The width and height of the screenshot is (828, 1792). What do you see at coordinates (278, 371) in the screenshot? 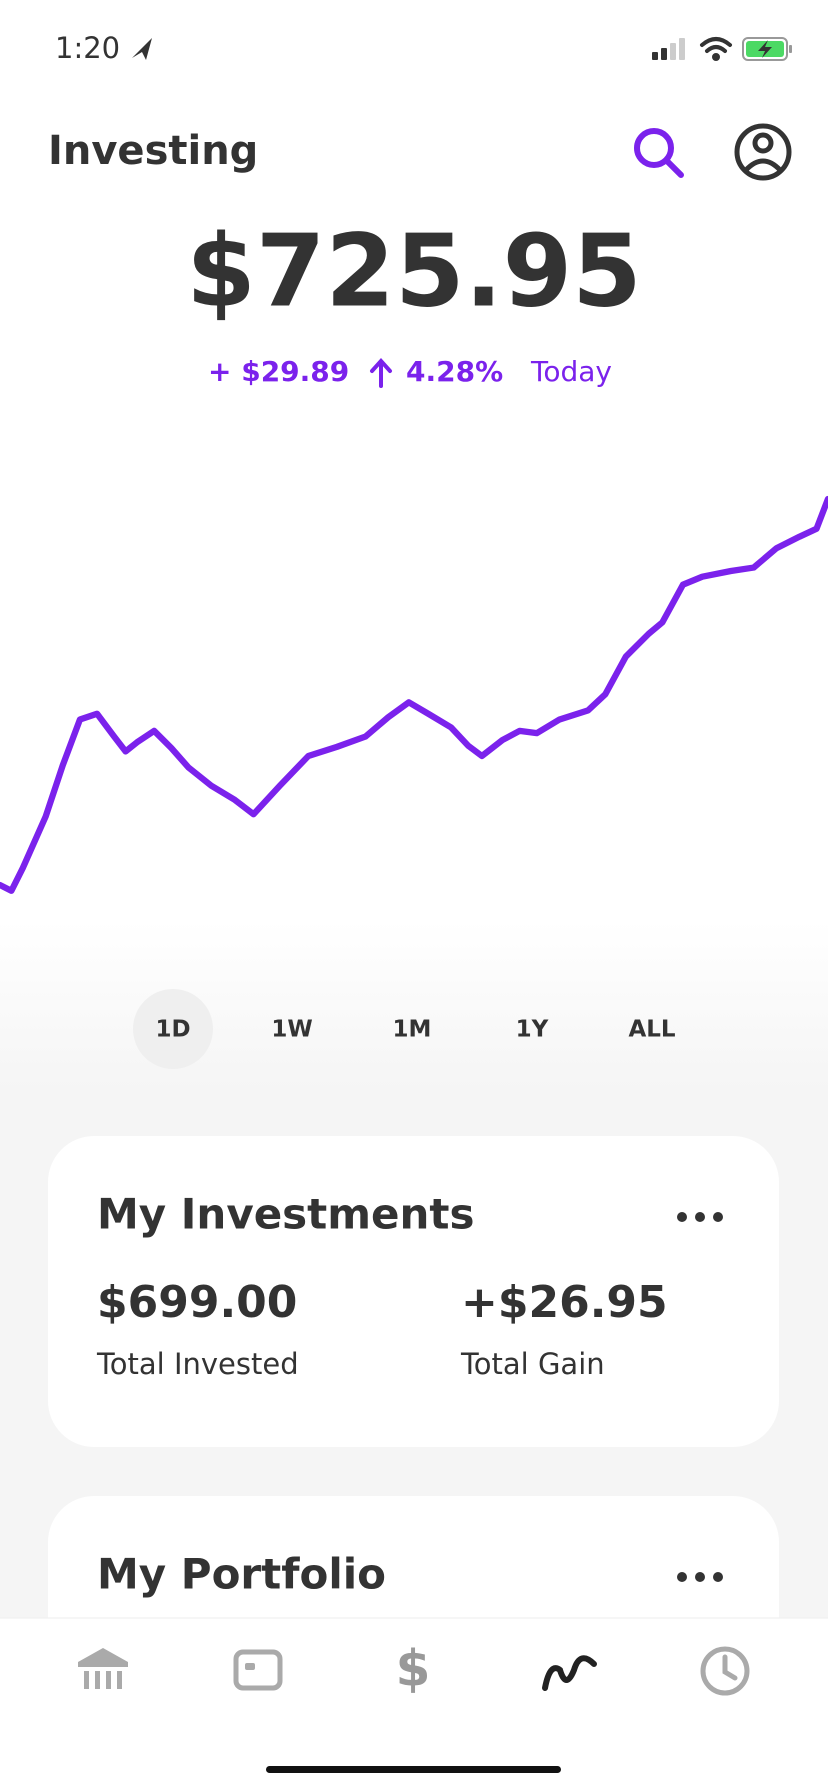
I see `balance-change: + $29.89` at bounding box center [278, 371].